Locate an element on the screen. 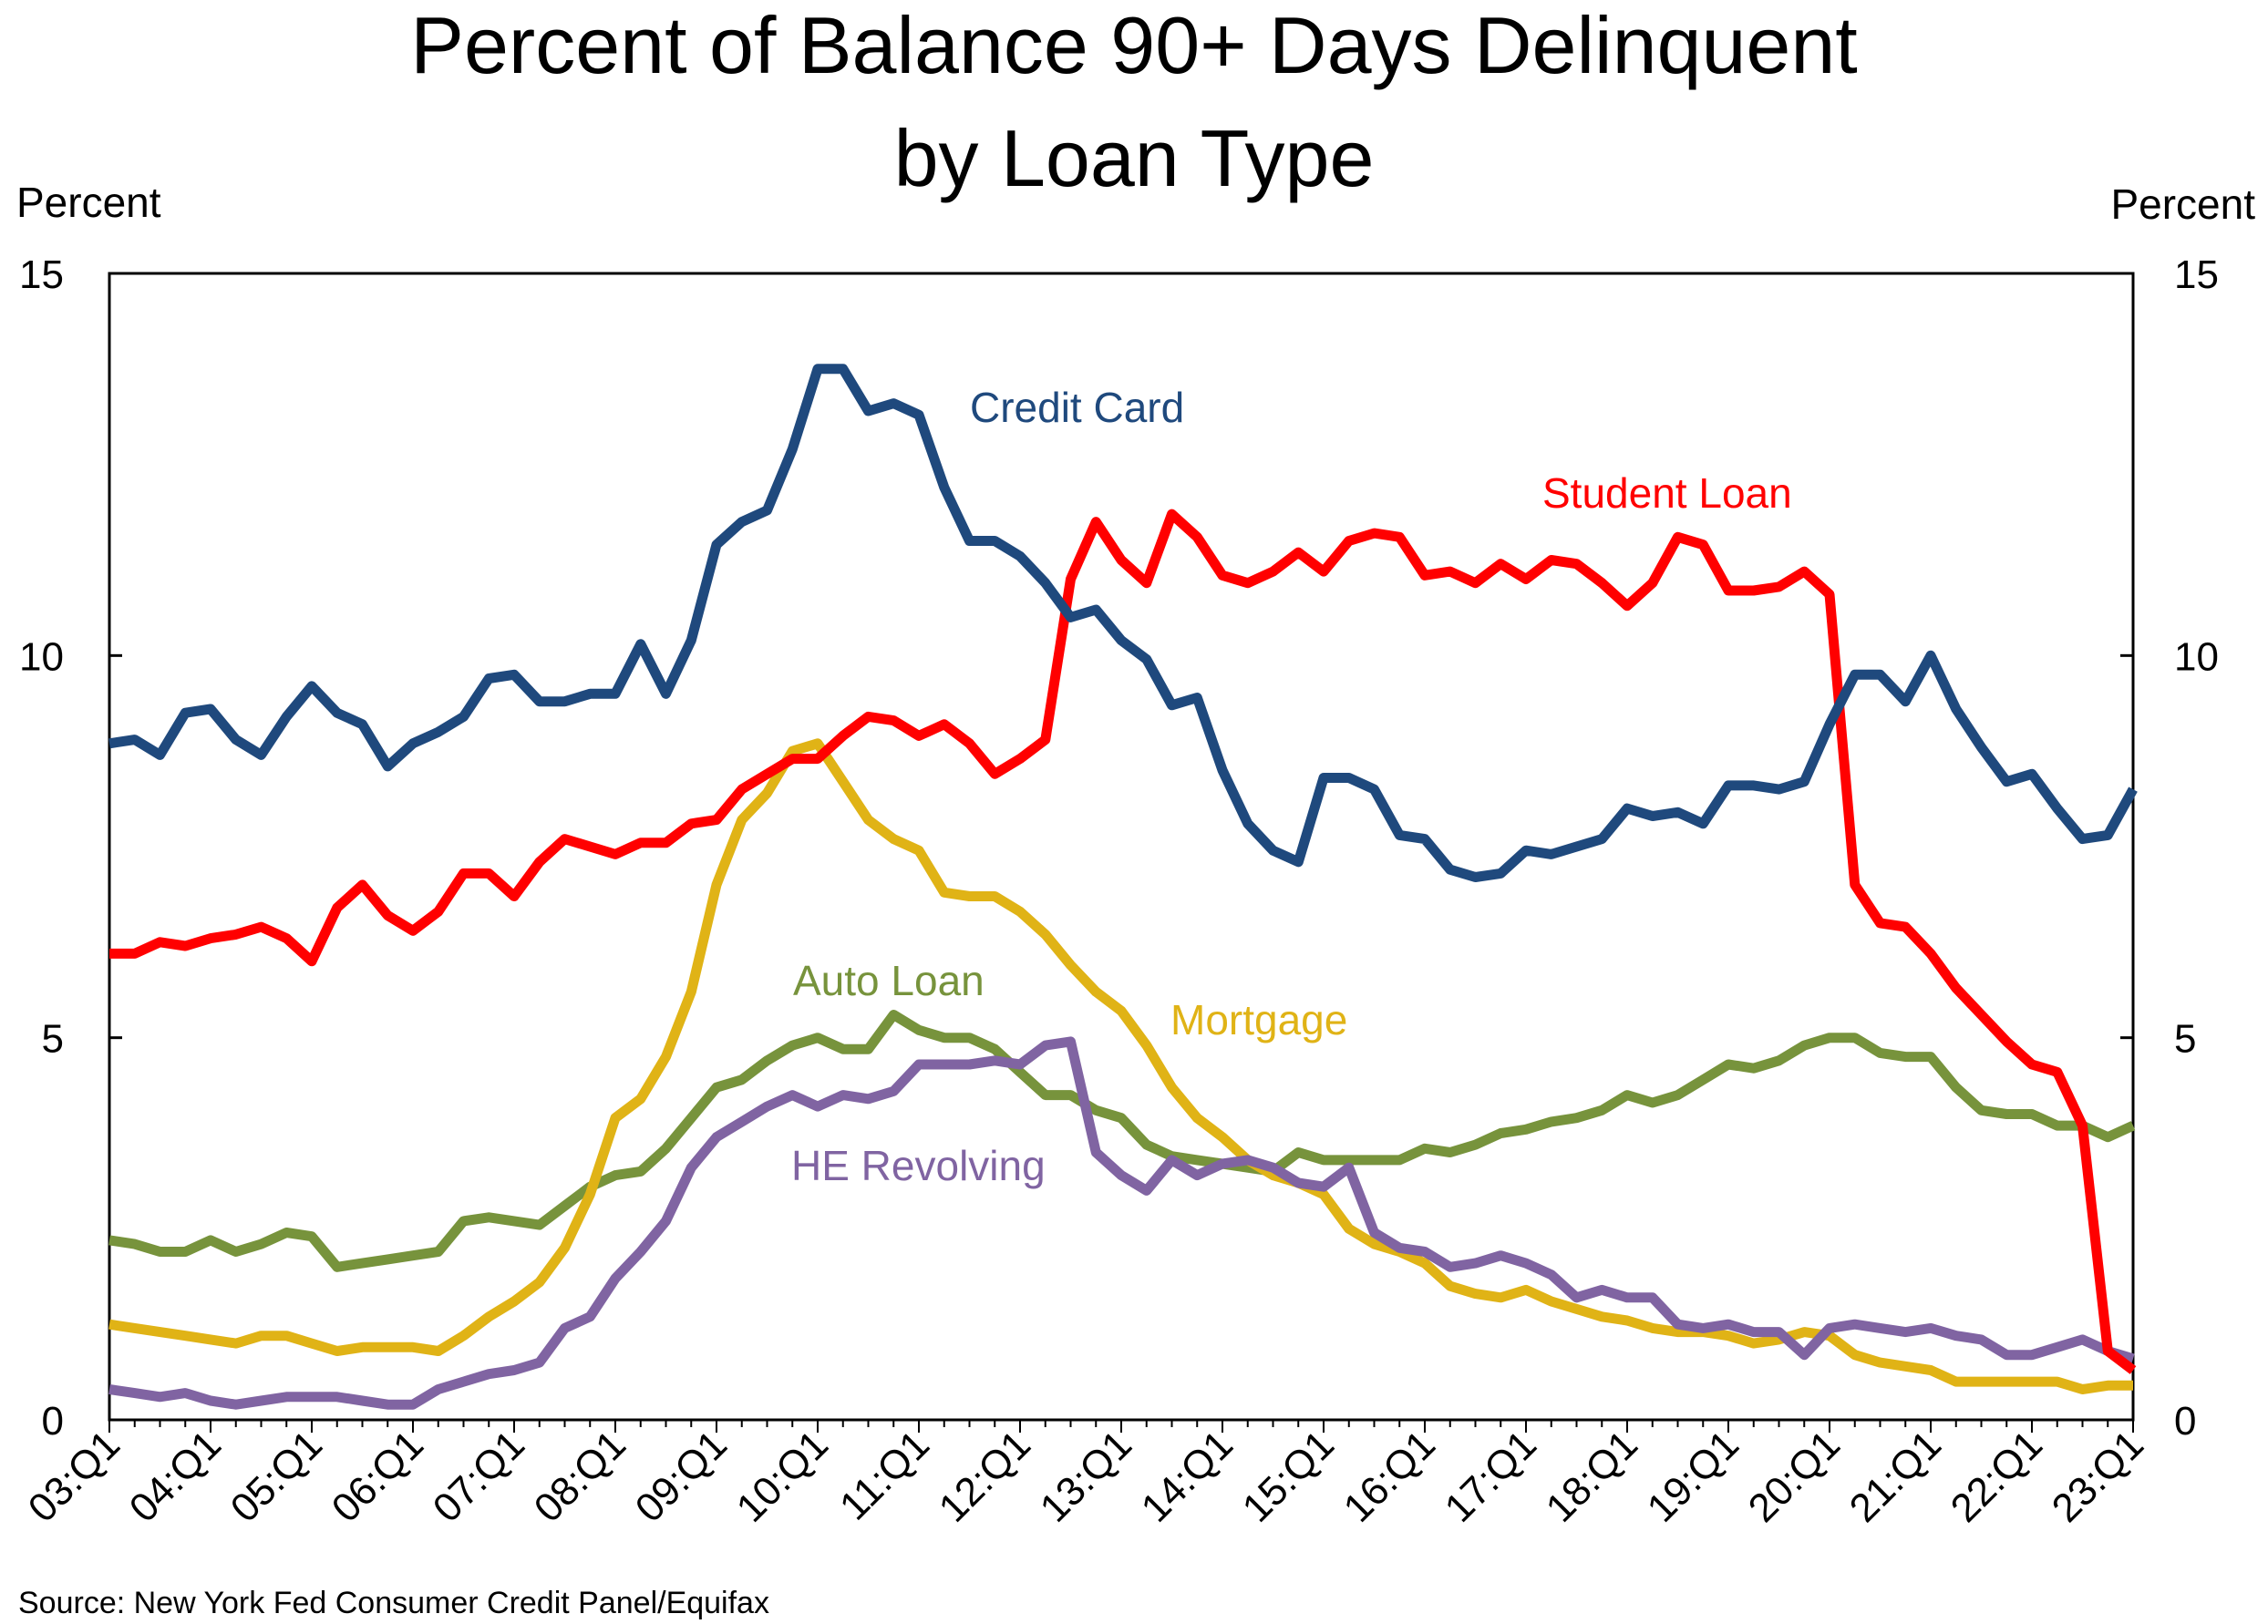  x-tick-label: 16:Q1 is located at coordinates (1389, 1476).